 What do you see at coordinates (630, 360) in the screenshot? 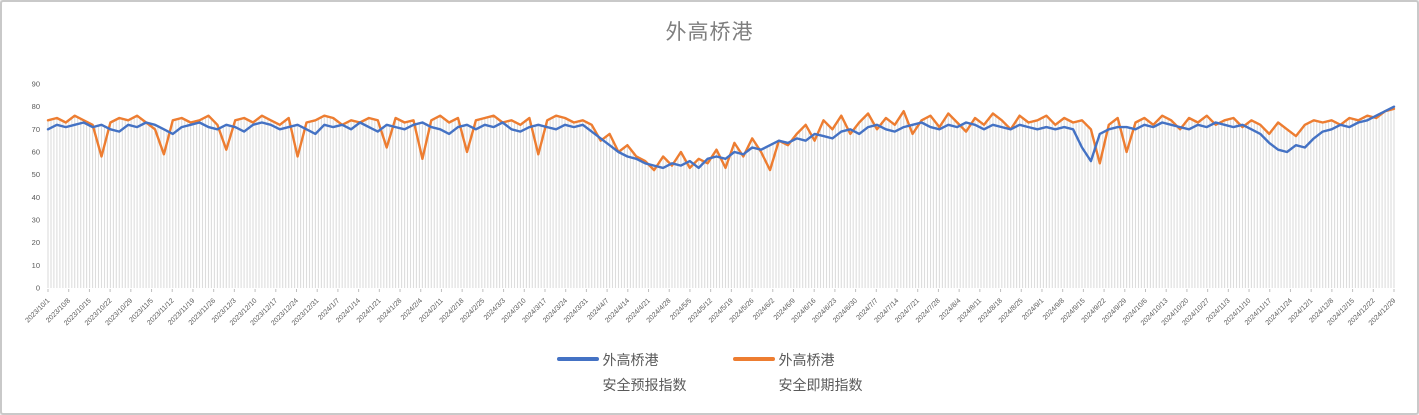
I see `legend-label-forecast-line1: 外高桥港` at bounding box center [630, 360].